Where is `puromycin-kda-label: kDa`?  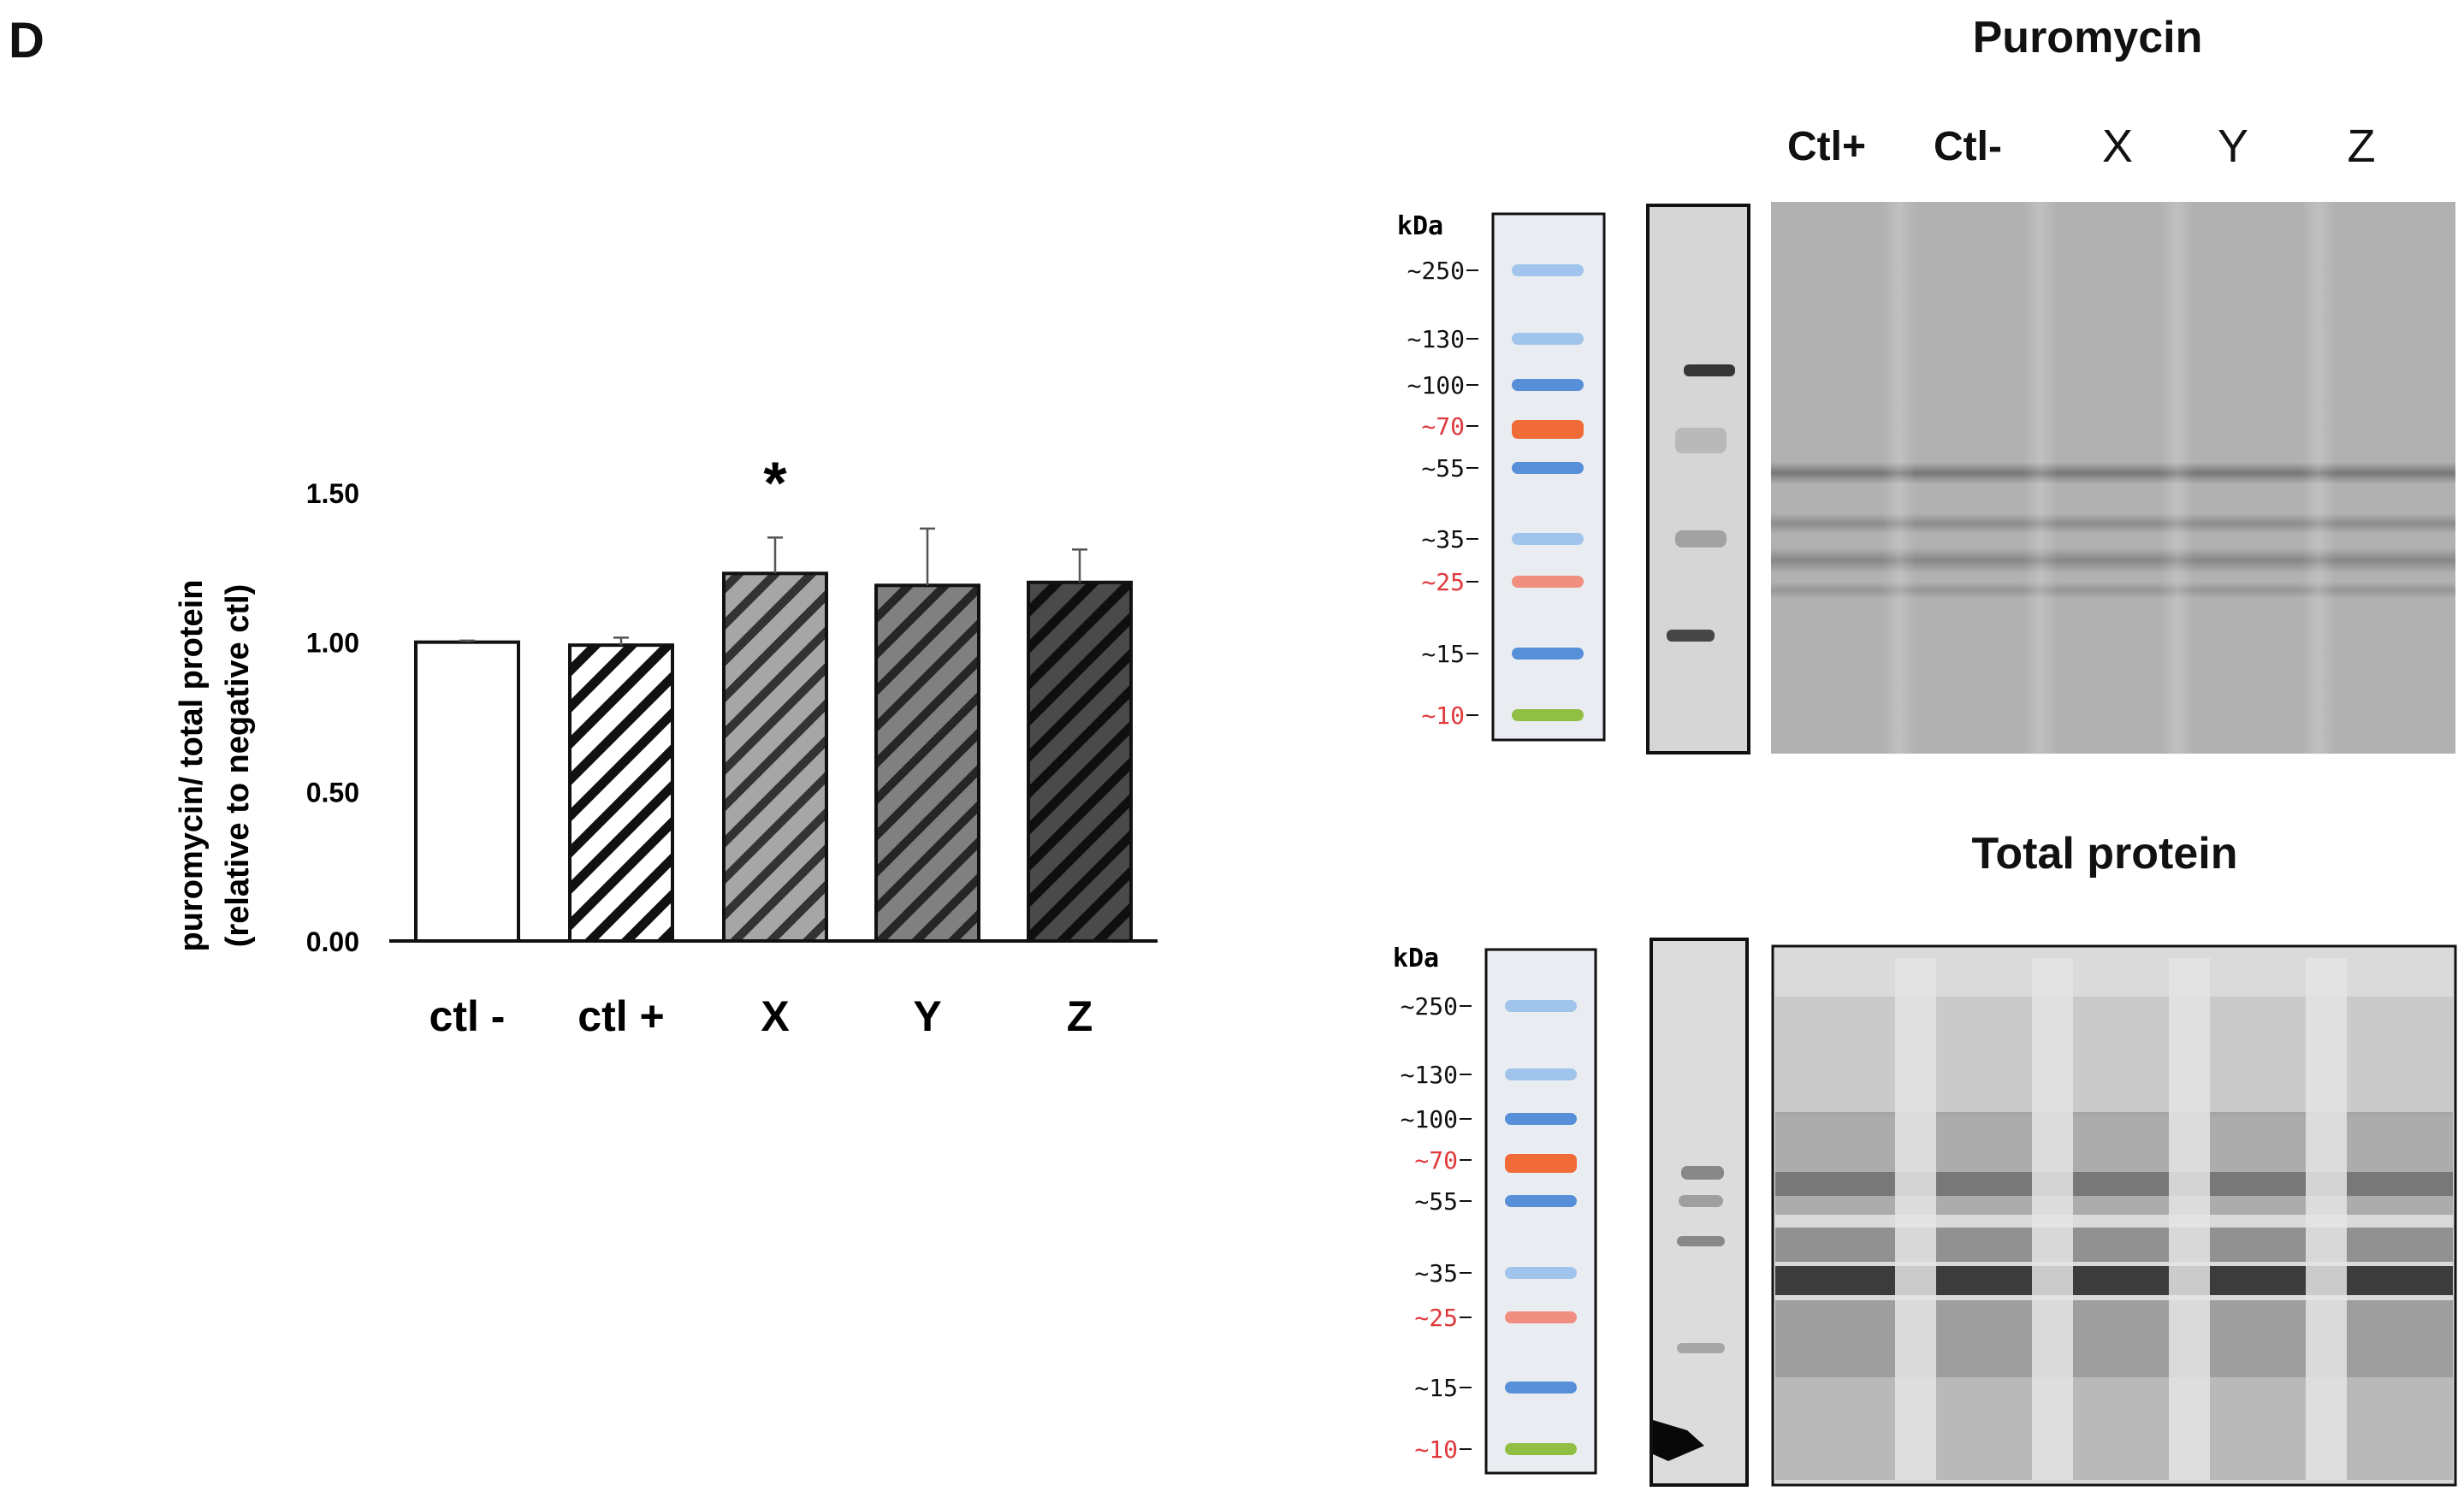
puromycin-kda-label: kDa is located at coordinates (1420, 226).